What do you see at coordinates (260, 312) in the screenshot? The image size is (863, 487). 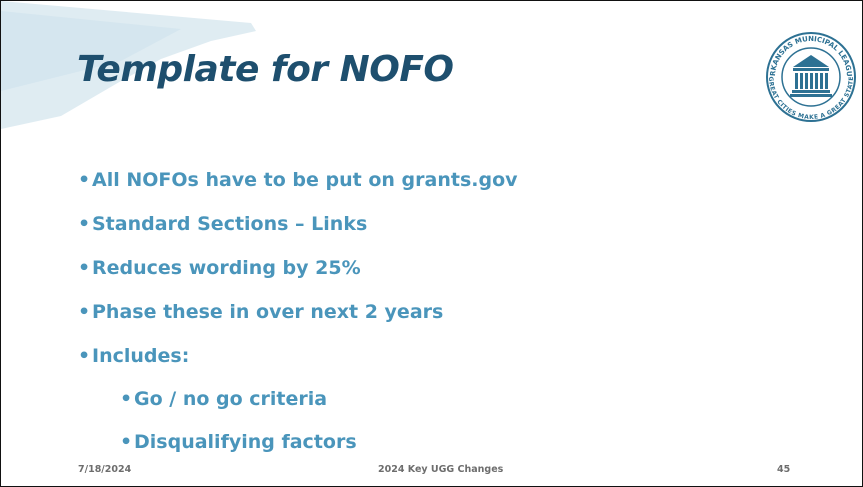 I see `bullet: Phase these in over next 2 years` at bounding box center [260, 312].